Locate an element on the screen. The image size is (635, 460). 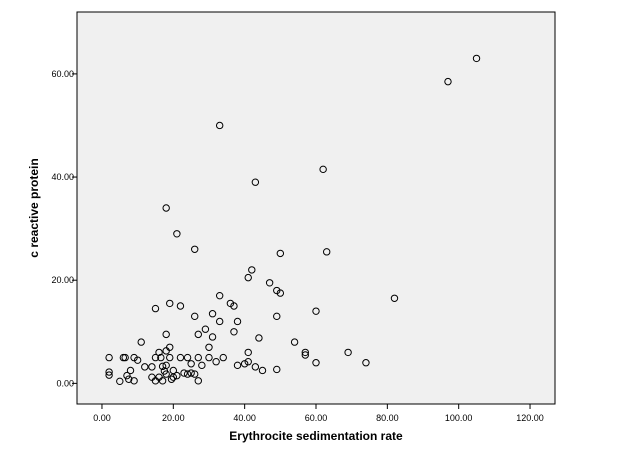
x-axis: 0.00 20.00 40.00 60.00 80.00 100.00 120.00 is located at coordinates (318, 413).